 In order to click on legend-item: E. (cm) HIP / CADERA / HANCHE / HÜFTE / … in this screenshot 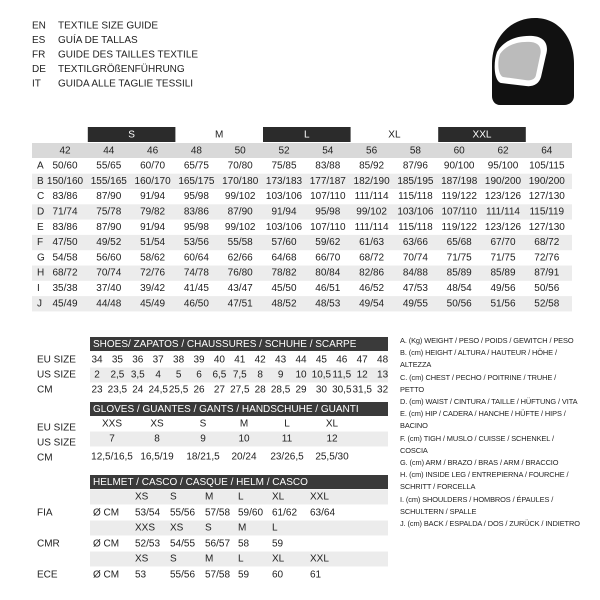, I will do `click(483, 420)`.